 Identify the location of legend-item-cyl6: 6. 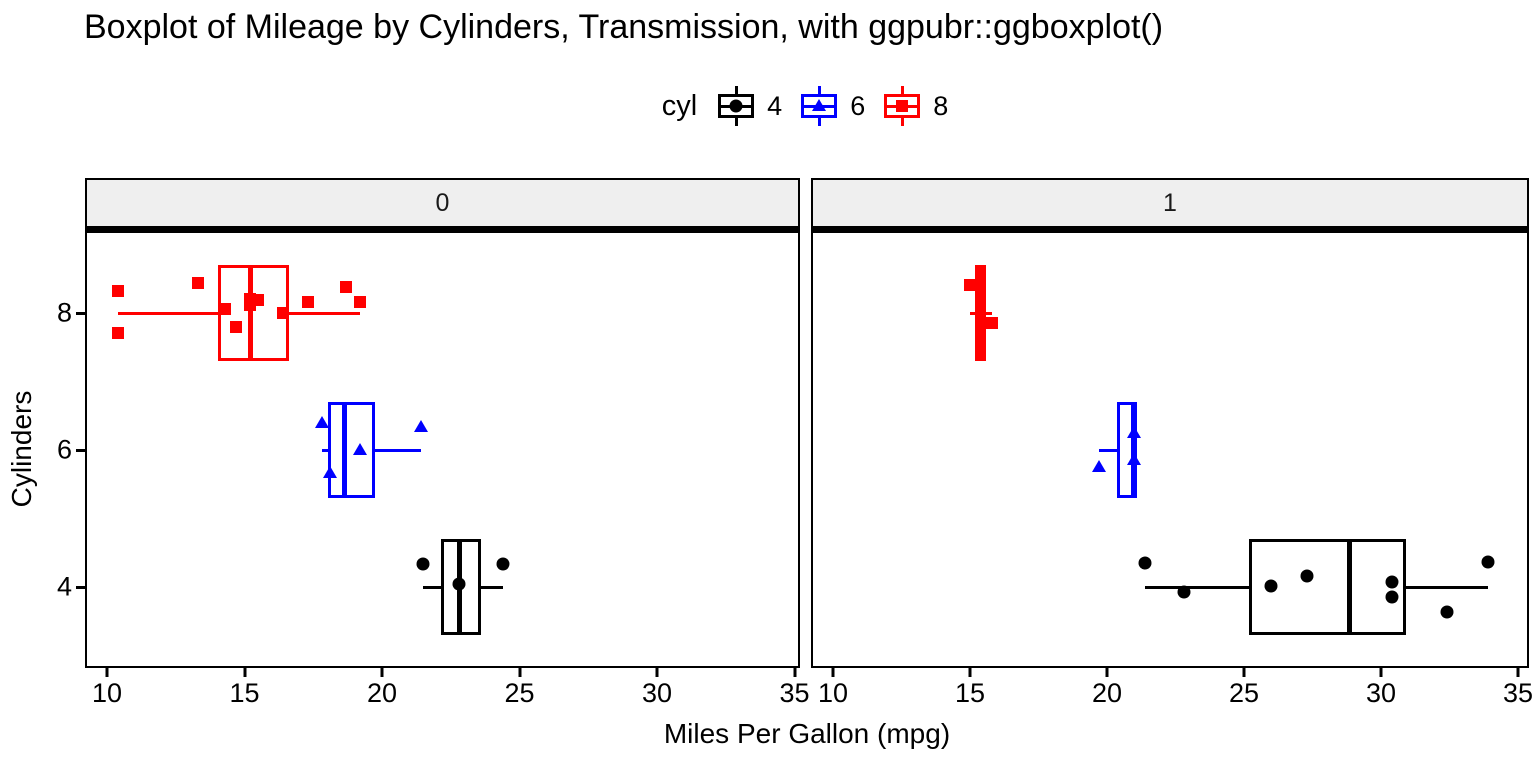
(832, 106).